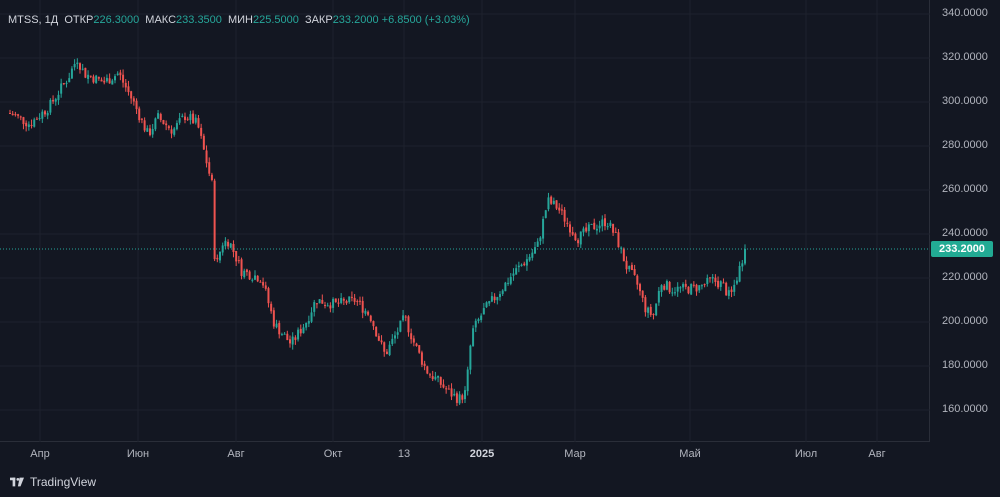  Describe the element at coordinates (965, 101) in the screenshot. I see `price-tick-label: 300.0000` at that location.